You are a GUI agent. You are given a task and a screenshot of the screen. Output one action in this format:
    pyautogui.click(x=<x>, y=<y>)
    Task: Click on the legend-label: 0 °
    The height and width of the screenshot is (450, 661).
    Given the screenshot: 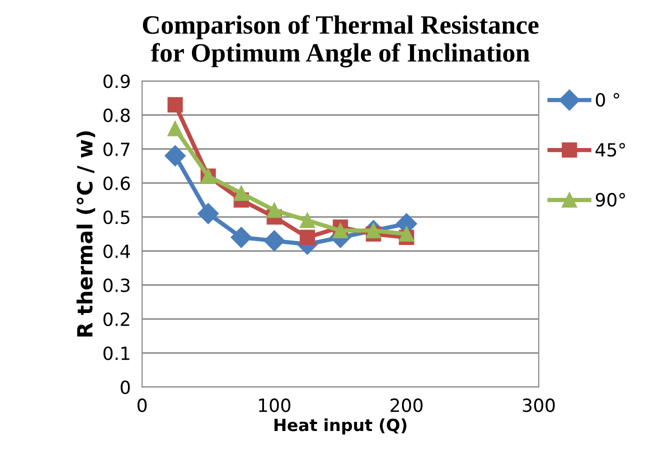 What is the action you would take?
    pyautogui.click(x=608, y=99)
    